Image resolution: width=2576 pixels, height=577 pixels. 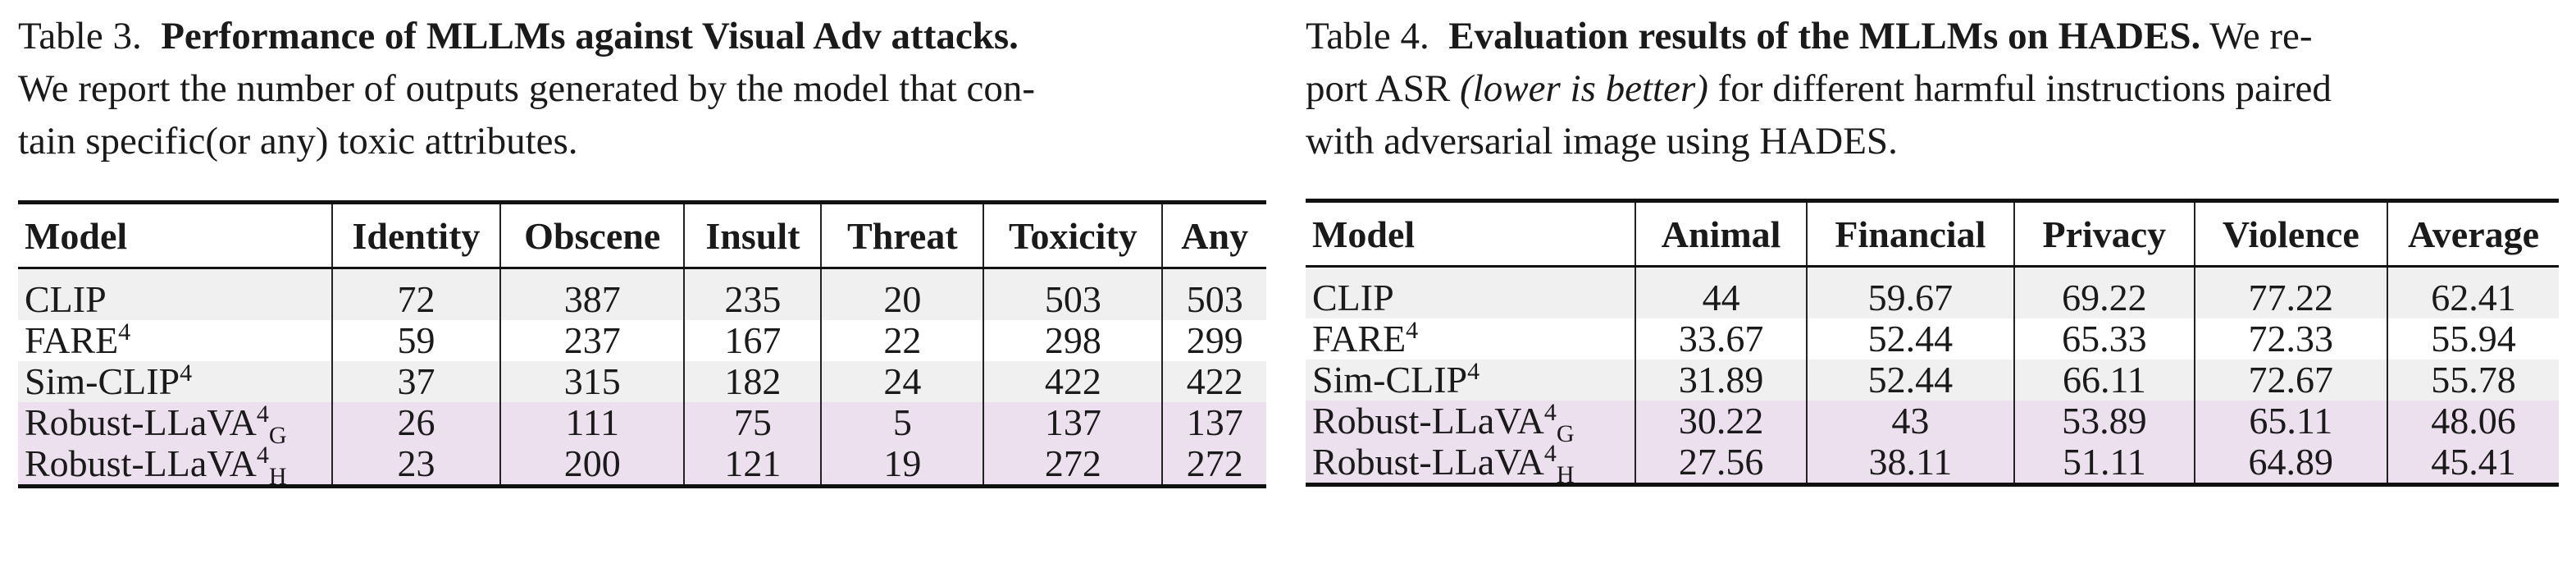 What do you see at coordinates (1910, 421) in the screenshot?
I see `value-cell: 43` at bounding box center [1910, 421].